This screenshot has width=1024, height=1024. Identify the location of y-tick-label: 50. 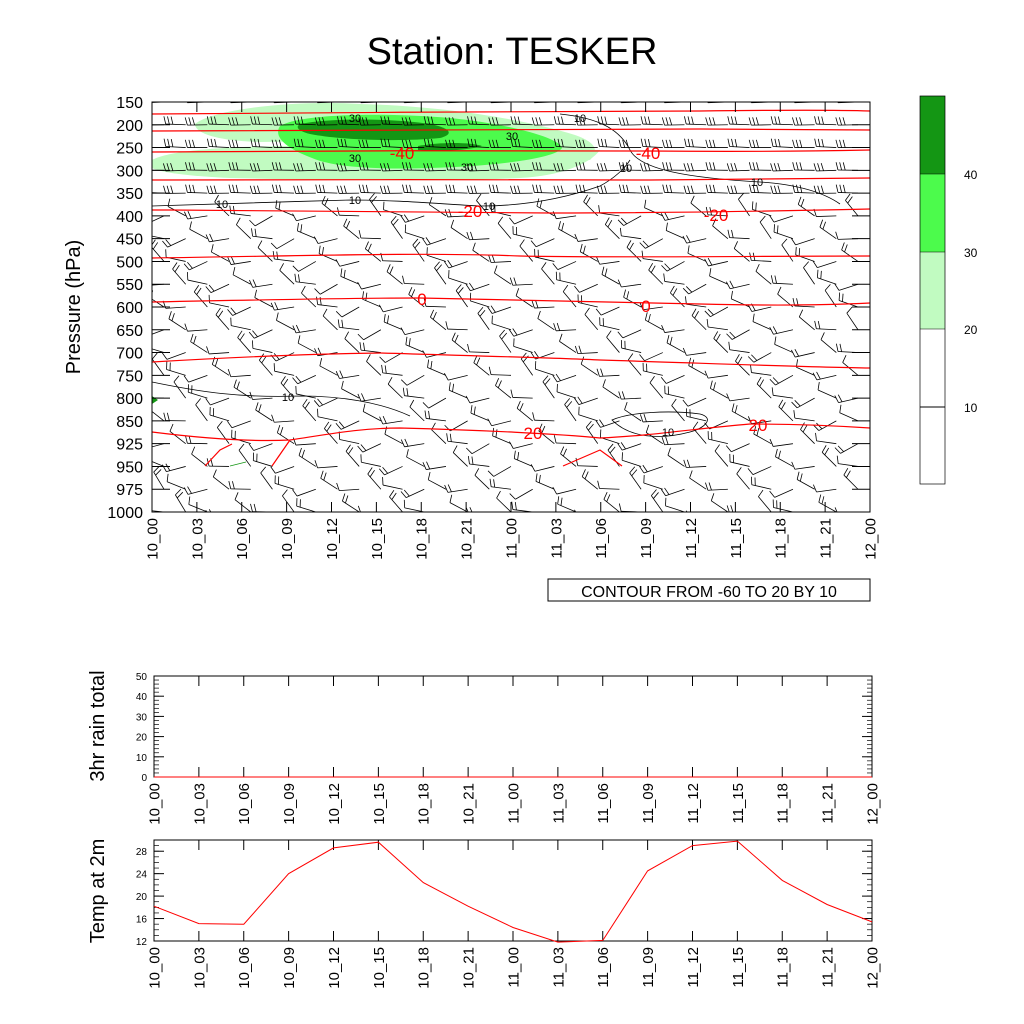
(142, 677).